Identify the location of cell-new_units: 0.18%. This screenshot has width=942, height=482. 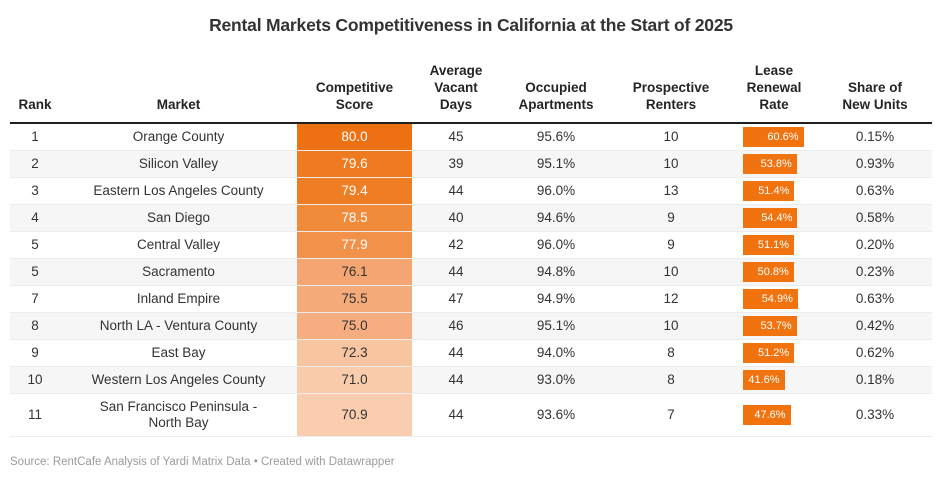
(875, 380).